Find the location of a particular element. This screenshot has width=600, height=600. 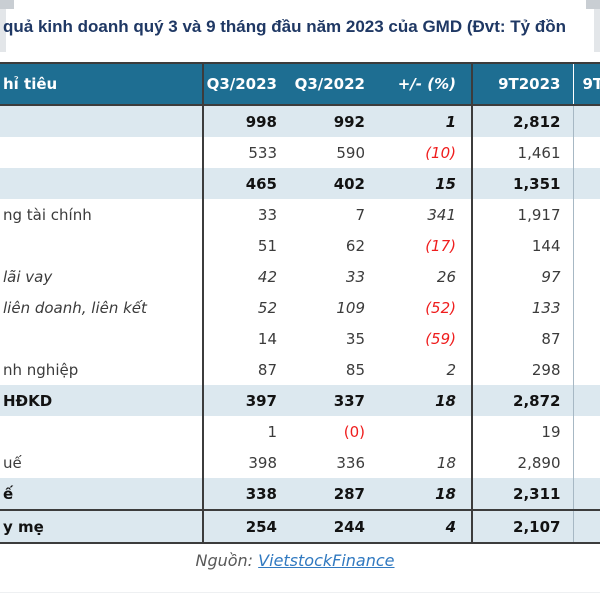

cell-pct: (59) is located at coordinates (423, 338).